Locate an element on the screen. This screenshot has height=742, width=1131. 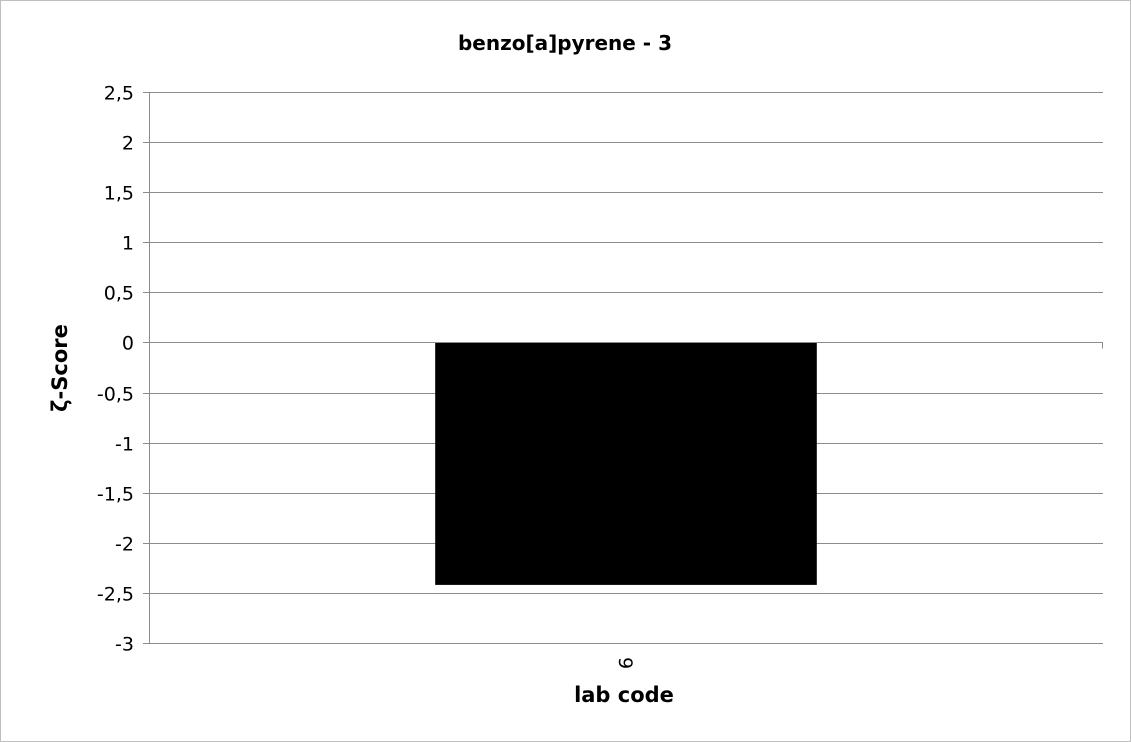
y-tick-label: -2 is located at coordinates (124, 545).